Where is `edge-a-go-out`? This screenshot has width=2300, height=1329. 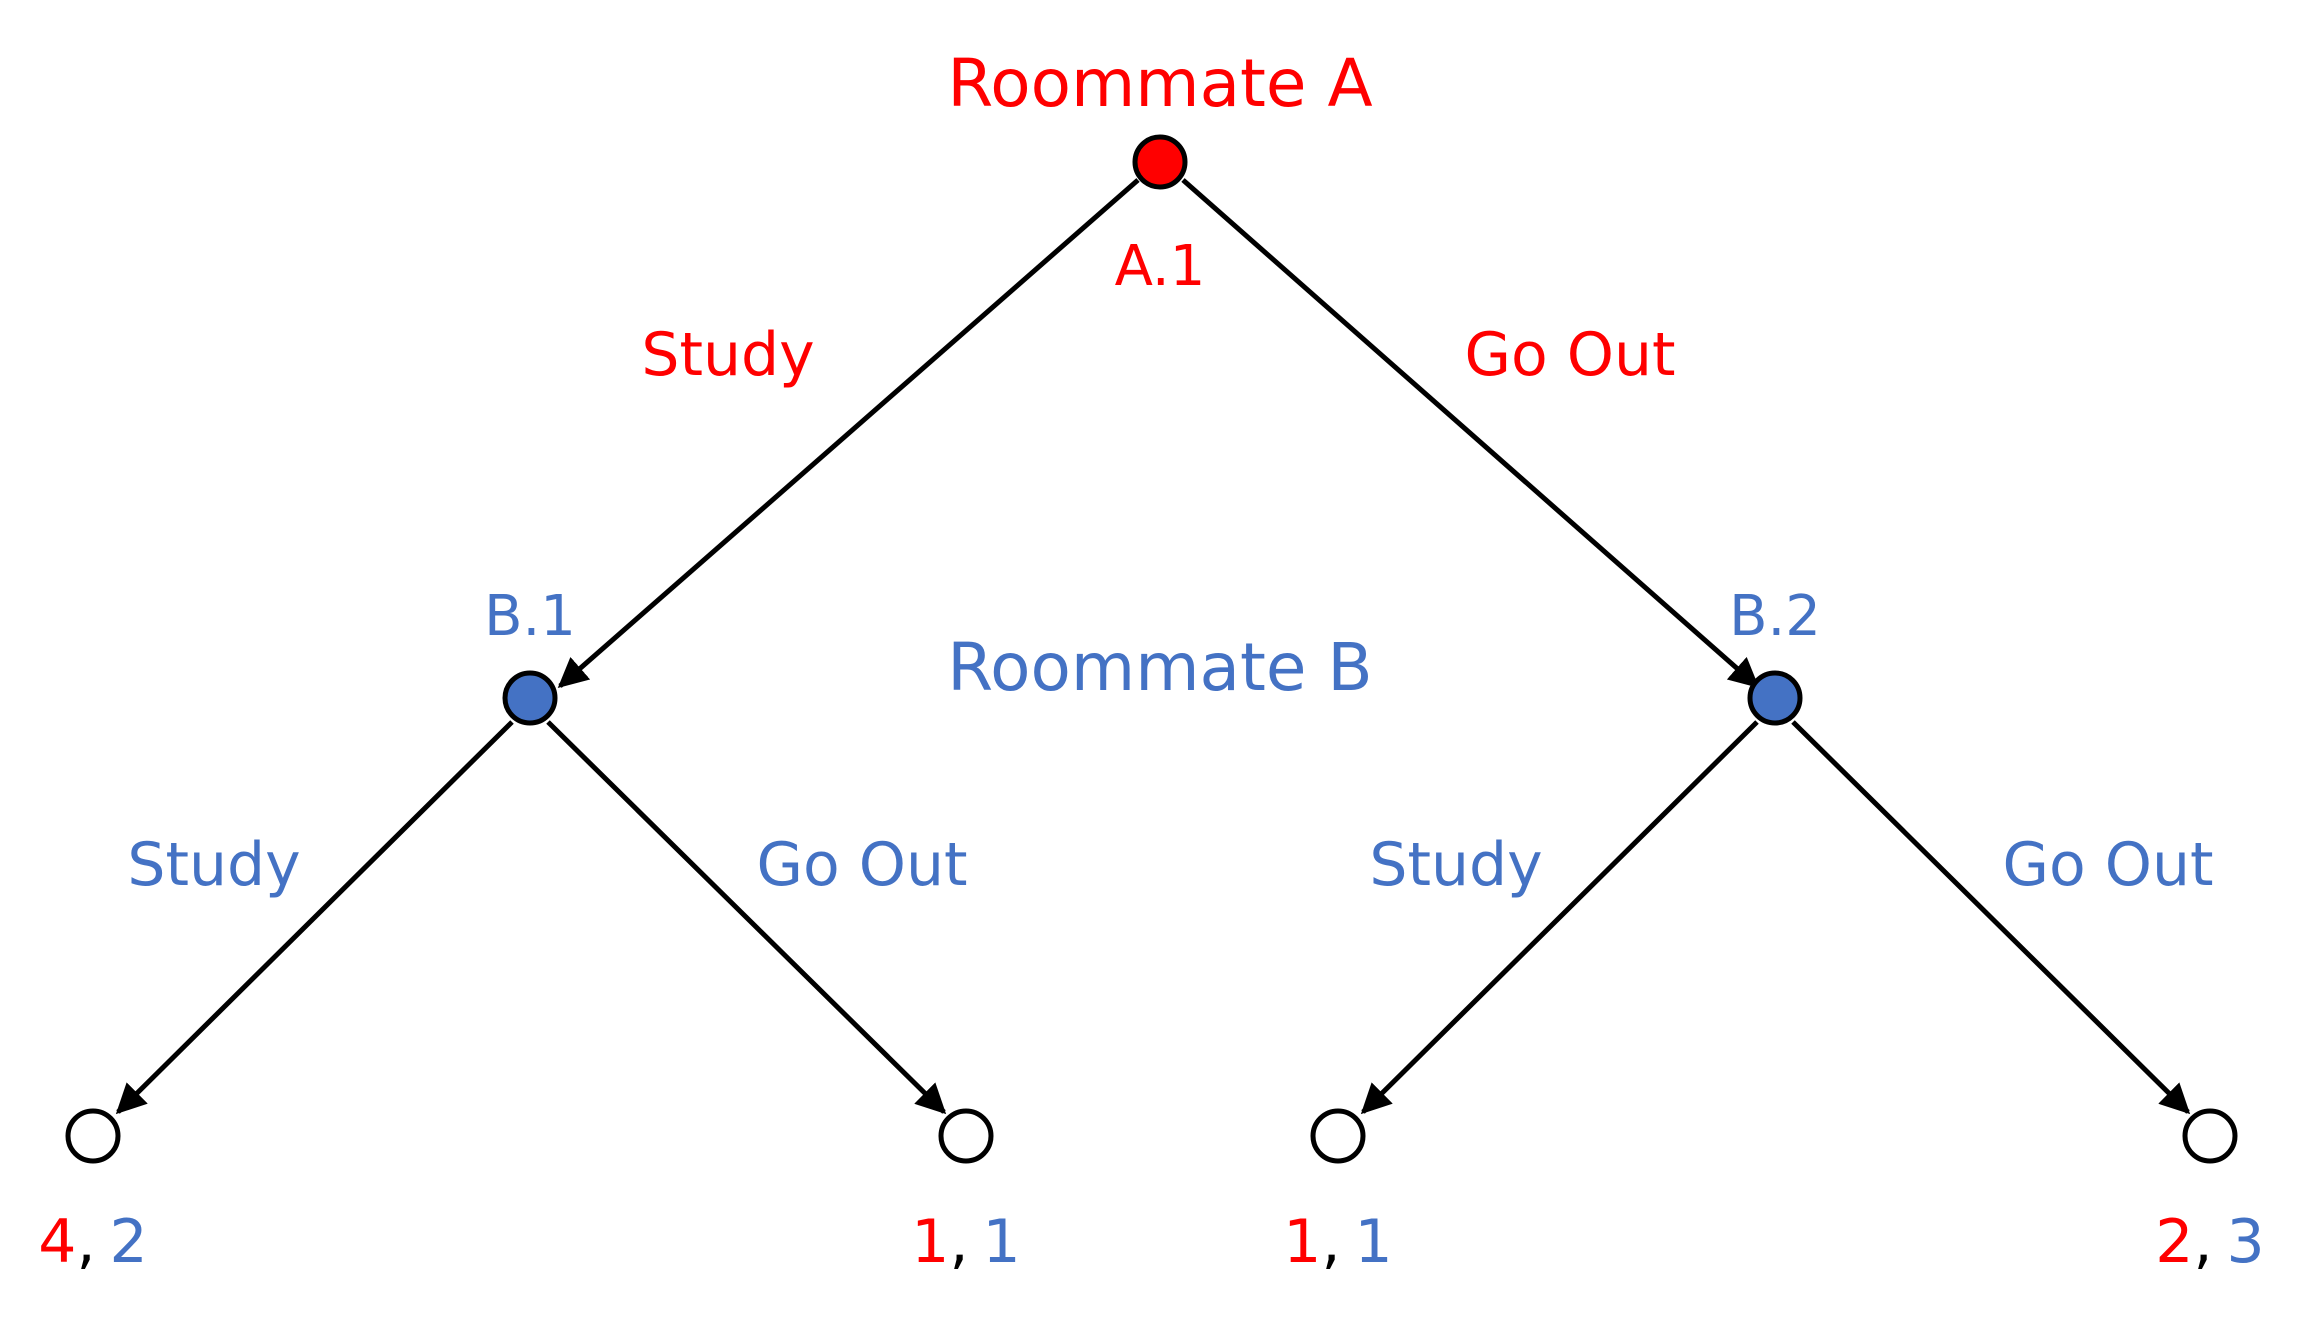
edge-a-go-out is located at coordinates (1470, 433).